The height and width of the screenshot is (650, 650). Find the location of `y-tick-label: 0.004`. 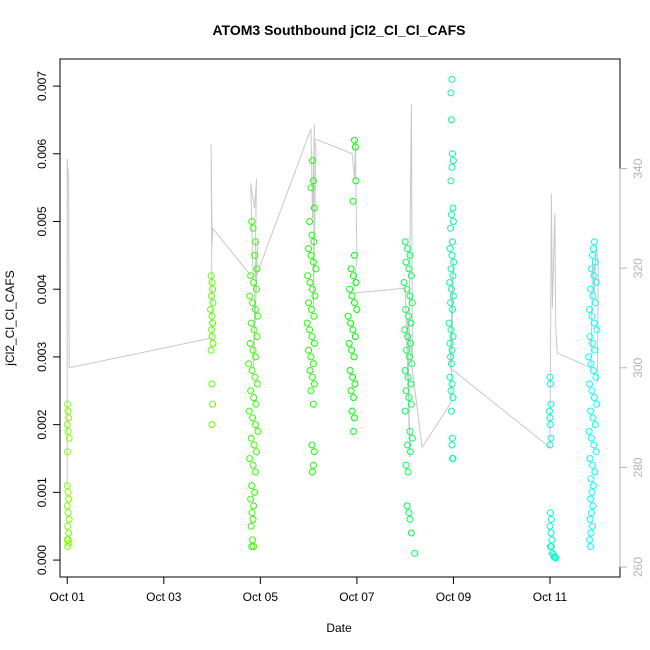

y-tick-label: 0.004 is located at coordinates (42, 289).